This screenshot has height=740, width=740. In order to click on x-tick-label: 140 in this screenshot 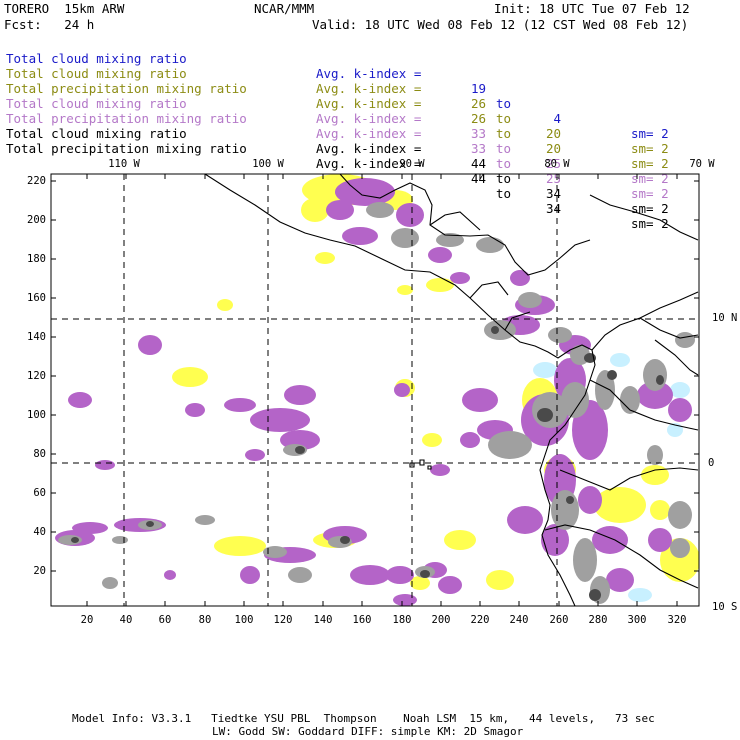, I will do `click(323, 620)`.